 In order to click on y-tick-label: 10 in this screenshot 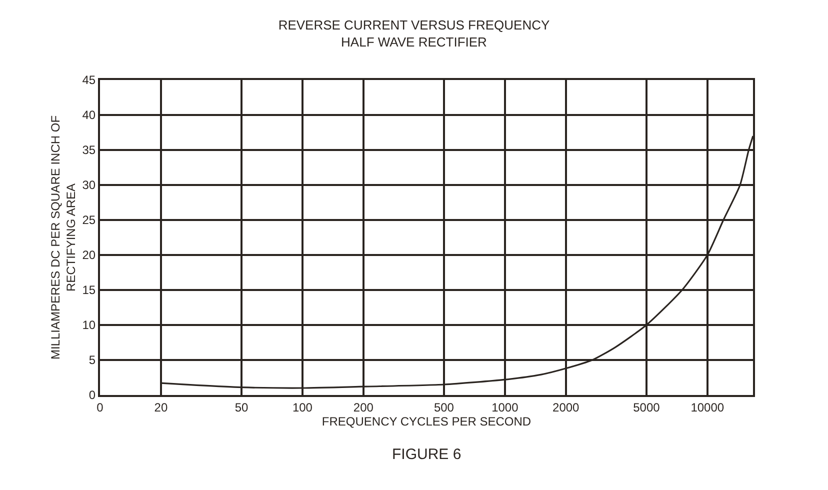, I will do `click(89, 325)`.